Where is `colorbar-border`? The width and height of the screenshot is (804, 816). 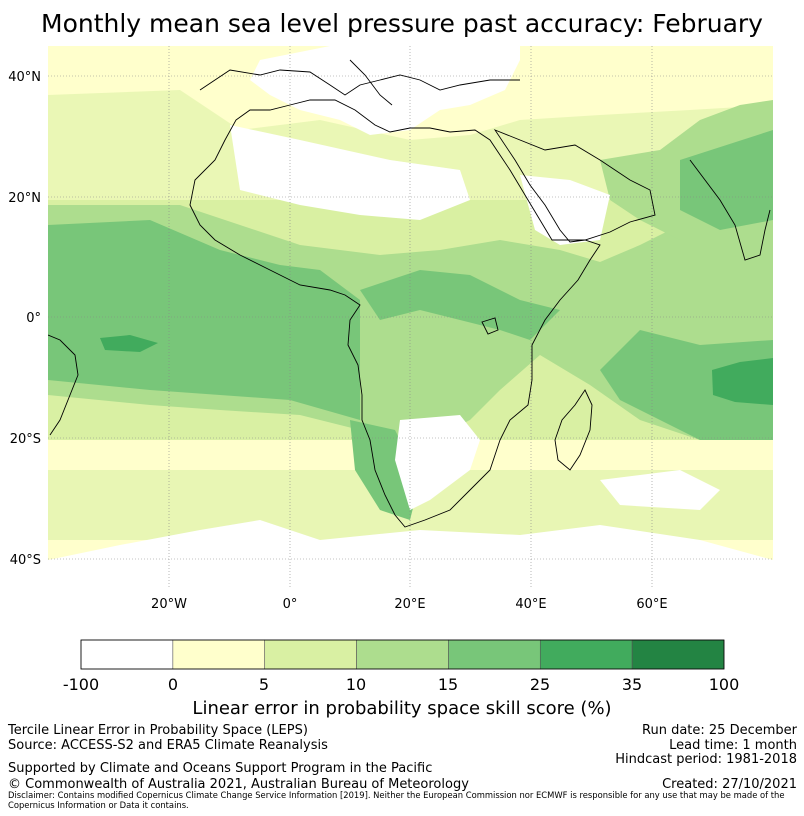
colorbar-border is located at coordinates (402, 654).